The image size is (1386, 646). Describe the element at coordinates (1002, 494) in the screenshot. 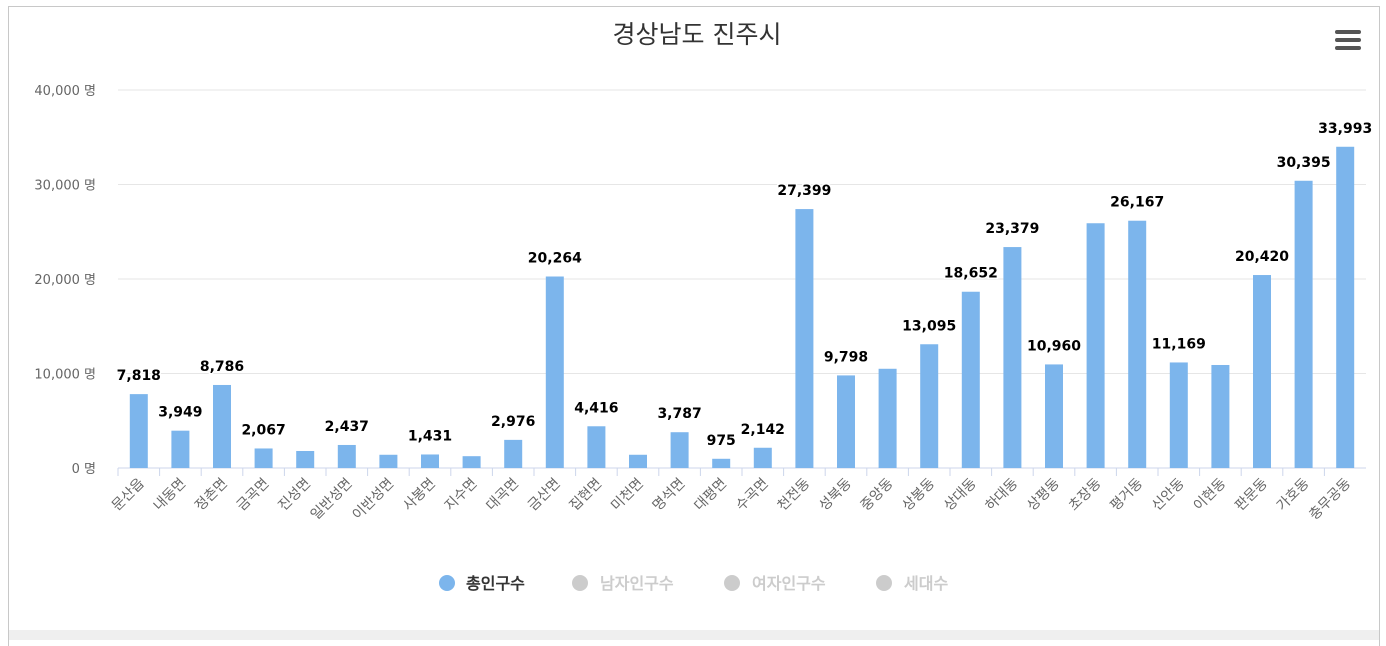

I see `x-tick-label: 하대동` at that location.